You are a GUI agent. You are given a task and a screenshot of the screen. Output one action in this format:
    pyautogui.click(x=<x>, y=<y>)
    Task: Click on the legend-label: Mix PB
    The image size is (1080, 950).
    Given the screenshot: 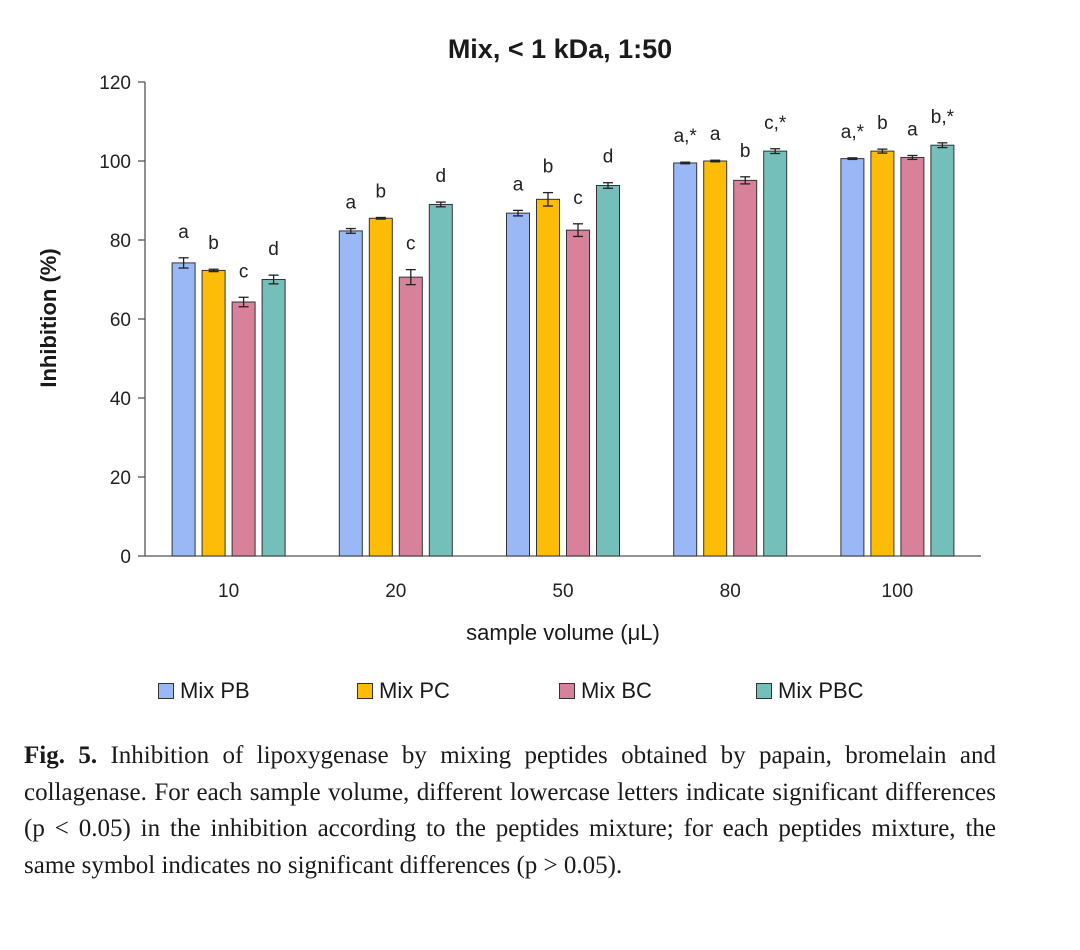 What is the action you would take?
    pyautogui.click(x=215, y=690)
    